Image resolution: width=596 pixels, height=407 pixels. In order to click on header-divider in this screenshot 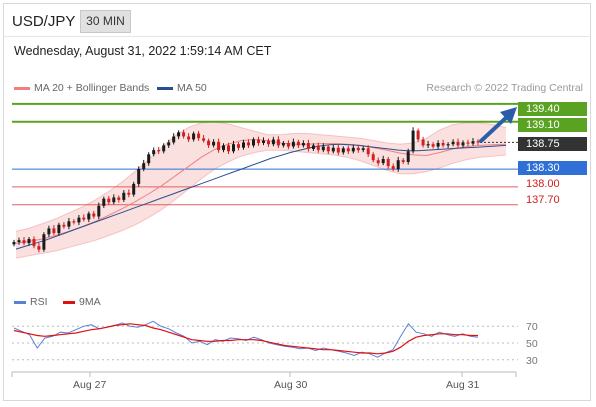, I will do `click(297, 36)`.